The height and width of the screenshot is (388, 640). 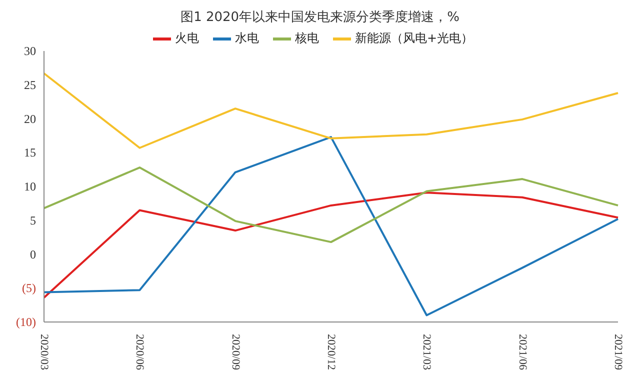 What do you see at coordinates (235, 352) in the screenshot?
I see `x-tick-label: 2020/09` at bounding box center [235, 352].